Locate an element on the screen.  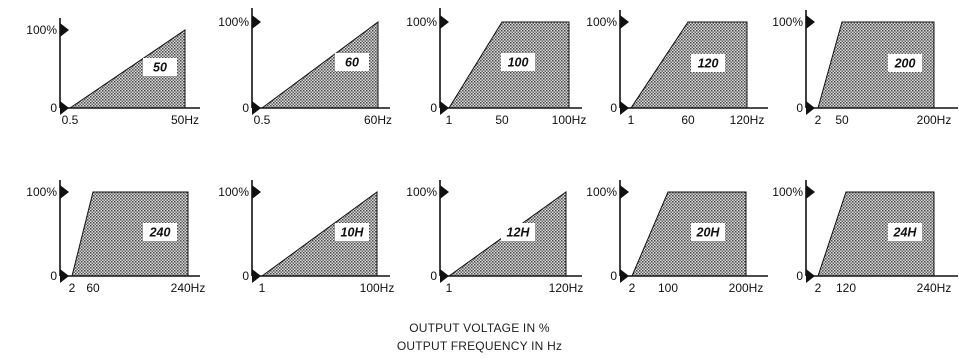
vf-panel-20H: 100% 02 100 200Hz 20H is located at coordinates (677, 237).